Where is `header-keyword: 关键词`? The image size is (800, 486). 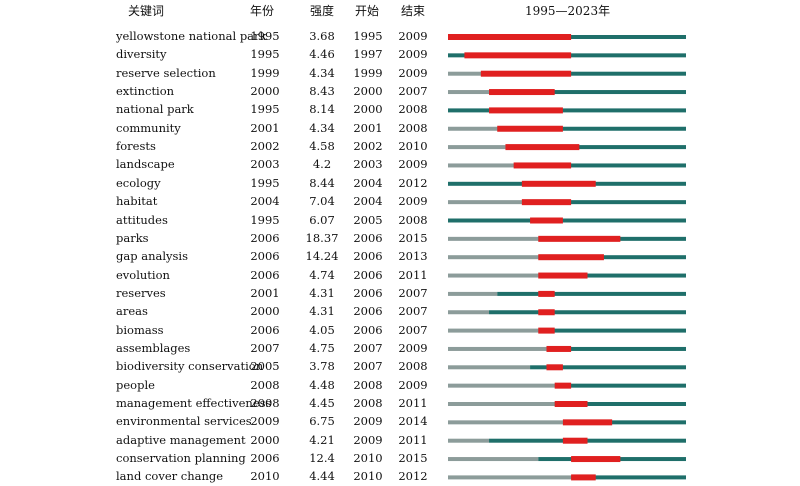
header-keyword: 关键词 is located at coordinates (146, 11).